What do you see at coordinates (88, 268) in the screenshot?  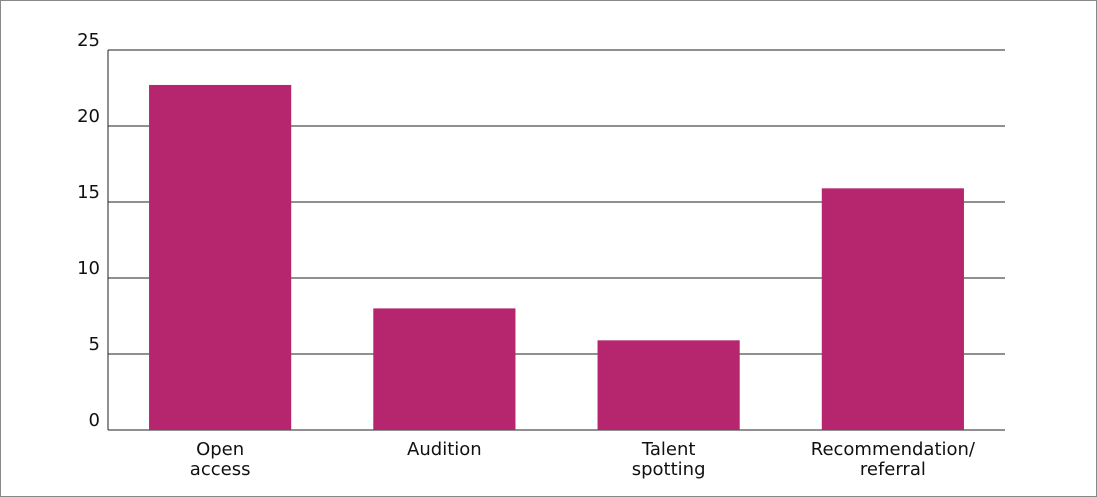 I see `y-tick-label: 10` at bounding box center [88, 268].